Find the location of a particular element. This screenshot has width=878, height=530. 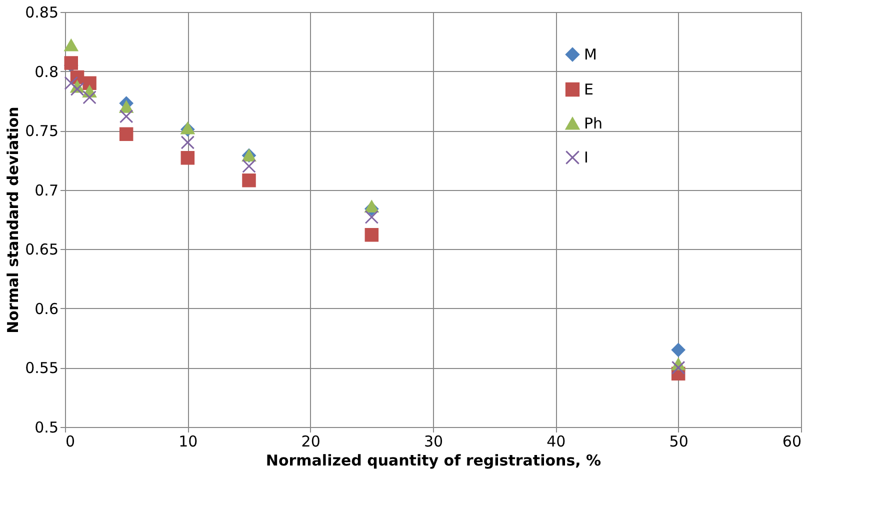

x-tick-label: 30 is located at coordinates (434, 441).